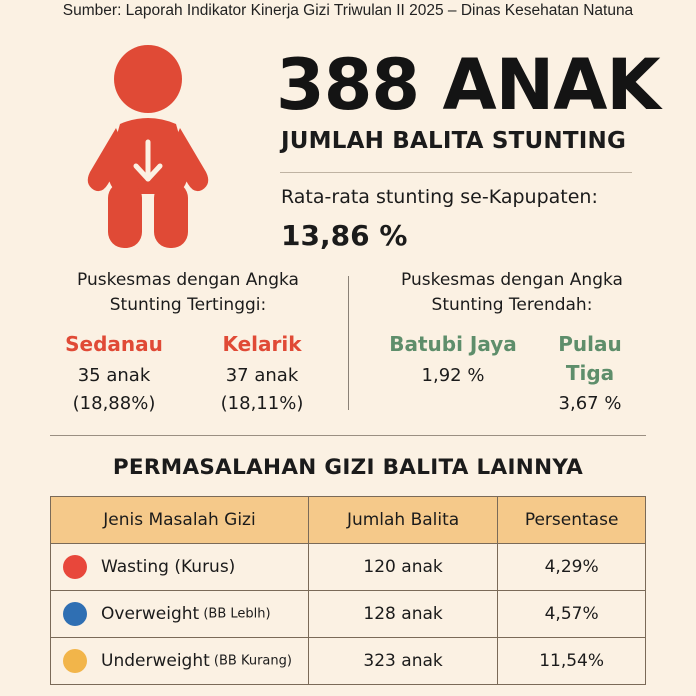 This screenshot has height=696, width=696. Describe the element at coordinates (114, 403) in the screenshot. I see `puskesmas-highest-percent: (18,88%)` at that location.